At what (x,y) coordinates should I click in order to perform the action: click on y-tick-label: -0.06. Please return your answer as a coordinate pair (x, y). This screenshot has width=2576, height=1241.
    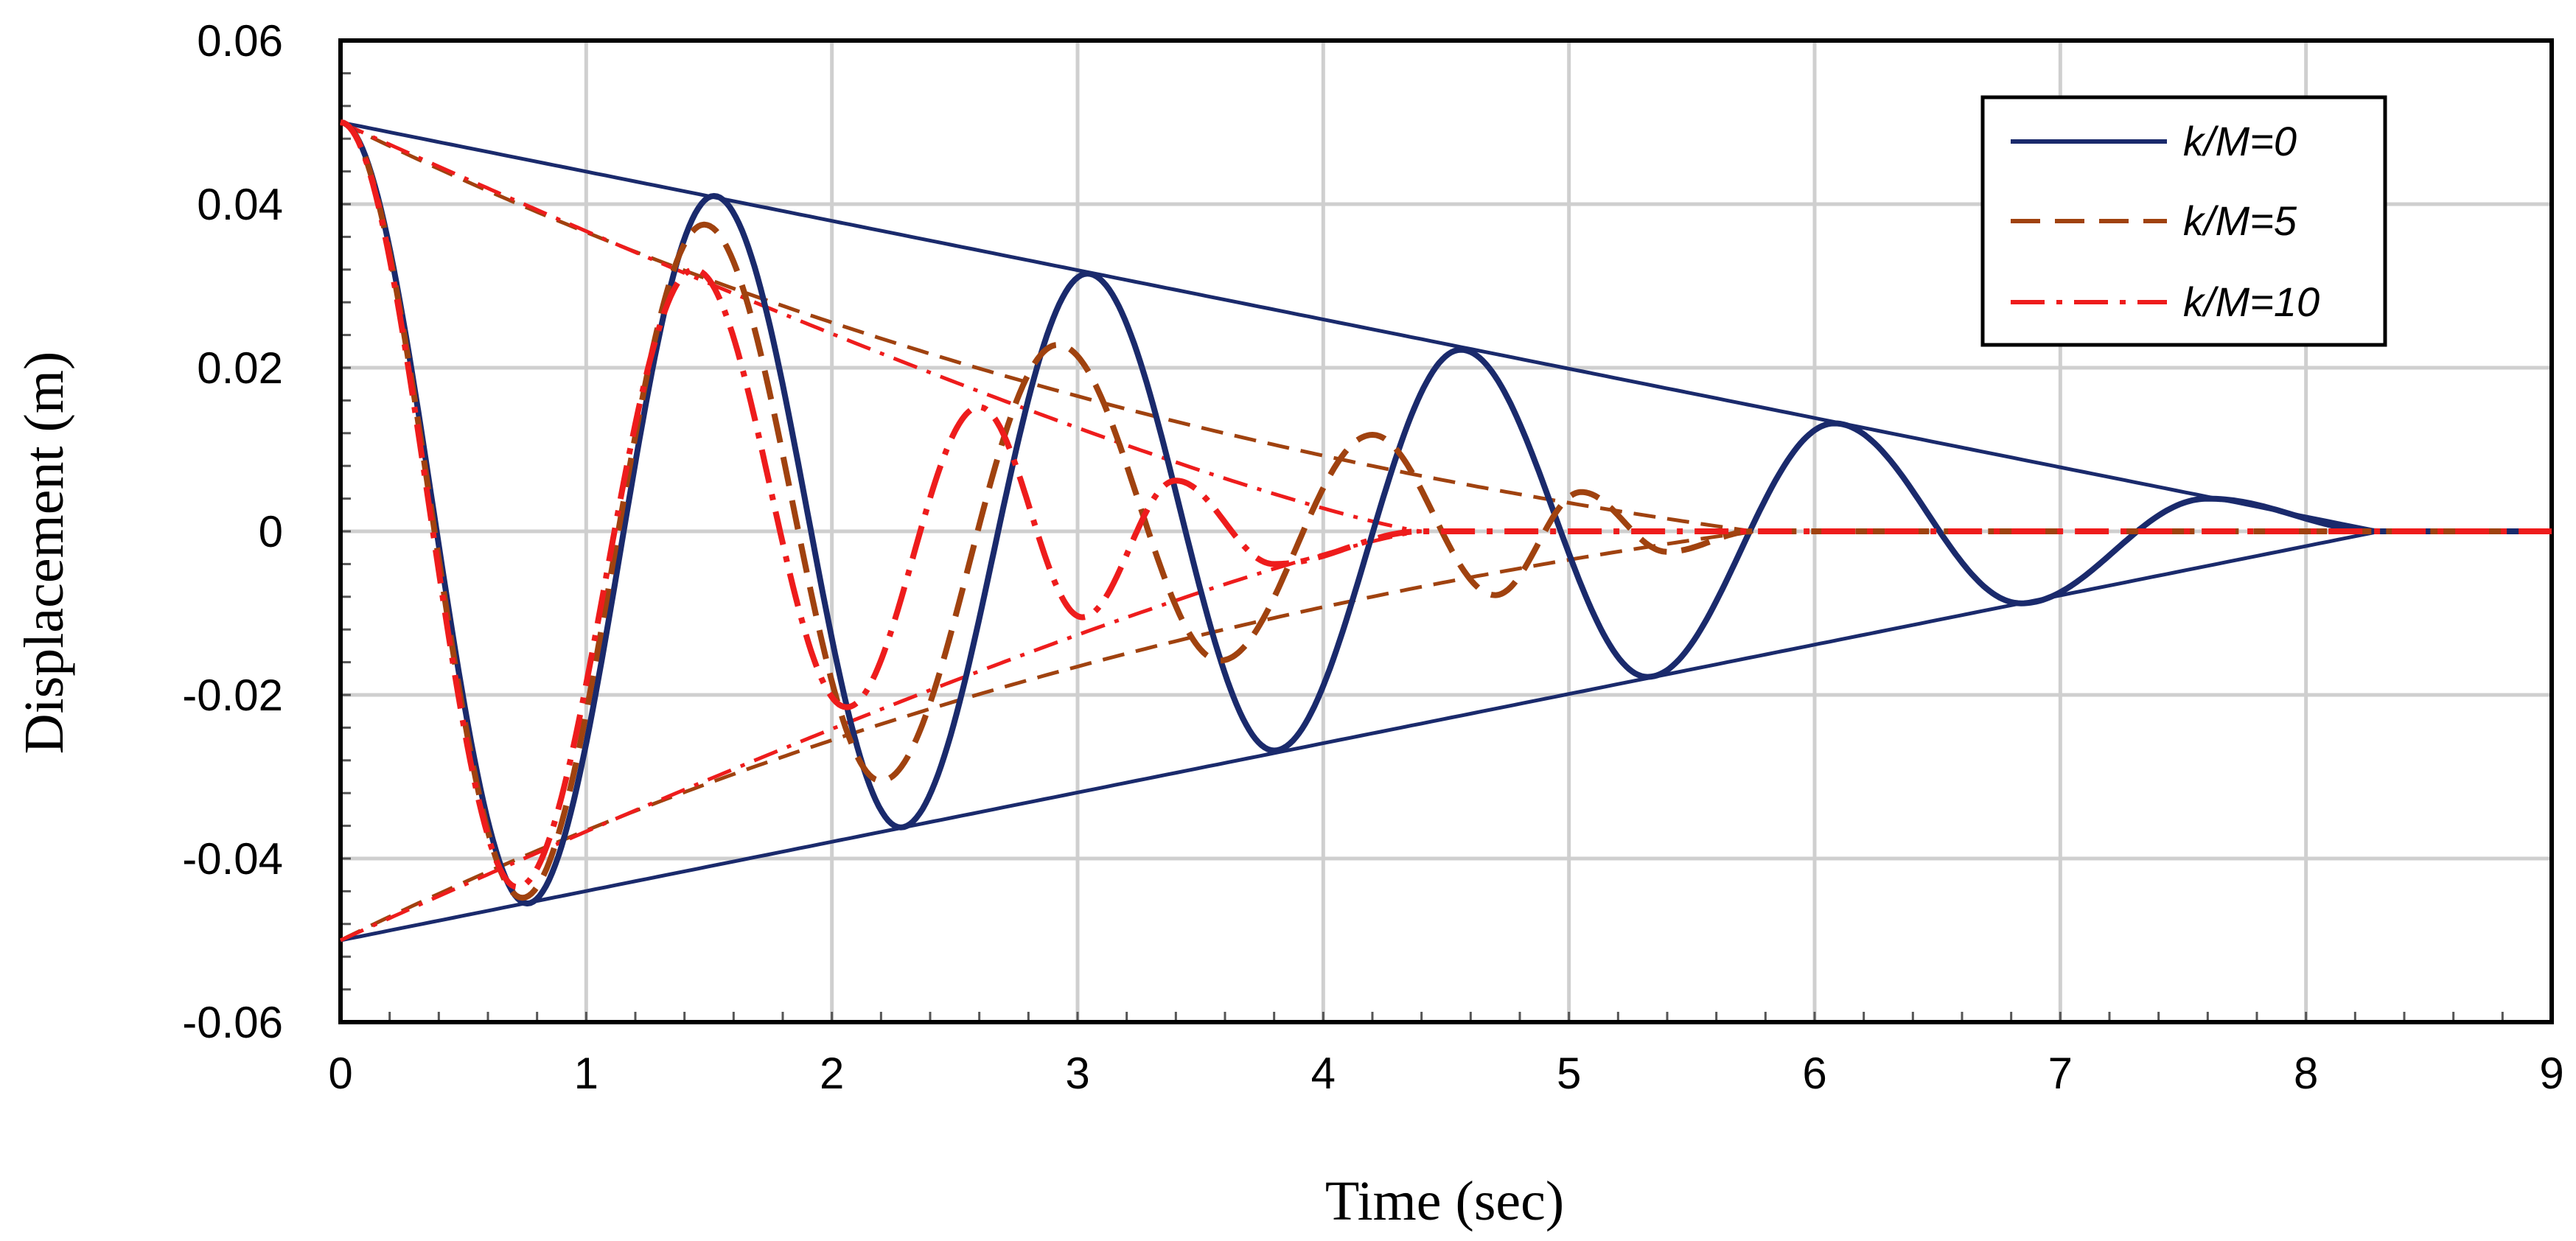
    Looking at the image, I should click on (232, 1022).